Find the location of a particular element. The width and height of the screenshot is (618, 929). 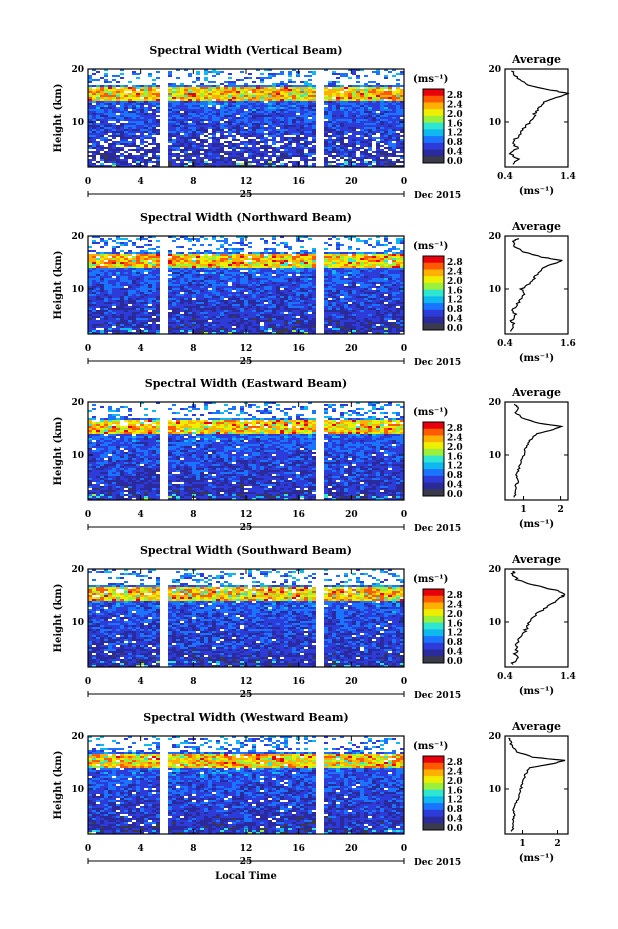

panel-title: Spectral Width (Westward Beam) is located at coordinates (245, 717).